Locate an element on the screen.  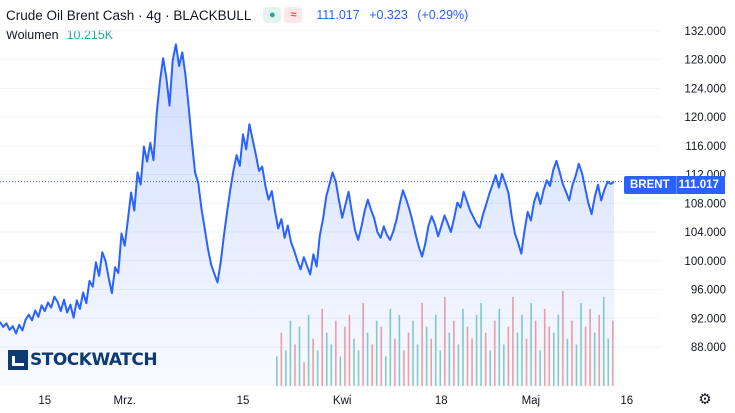
x-tick-label: Maj is located at coordinates (531, 401).